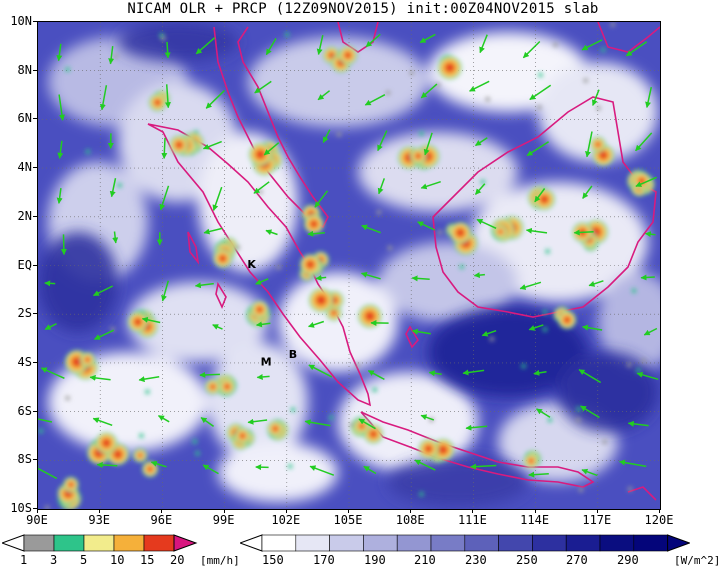 The image size is (726, 571). I want to click on lon-label: 117E, so click(597, 520).